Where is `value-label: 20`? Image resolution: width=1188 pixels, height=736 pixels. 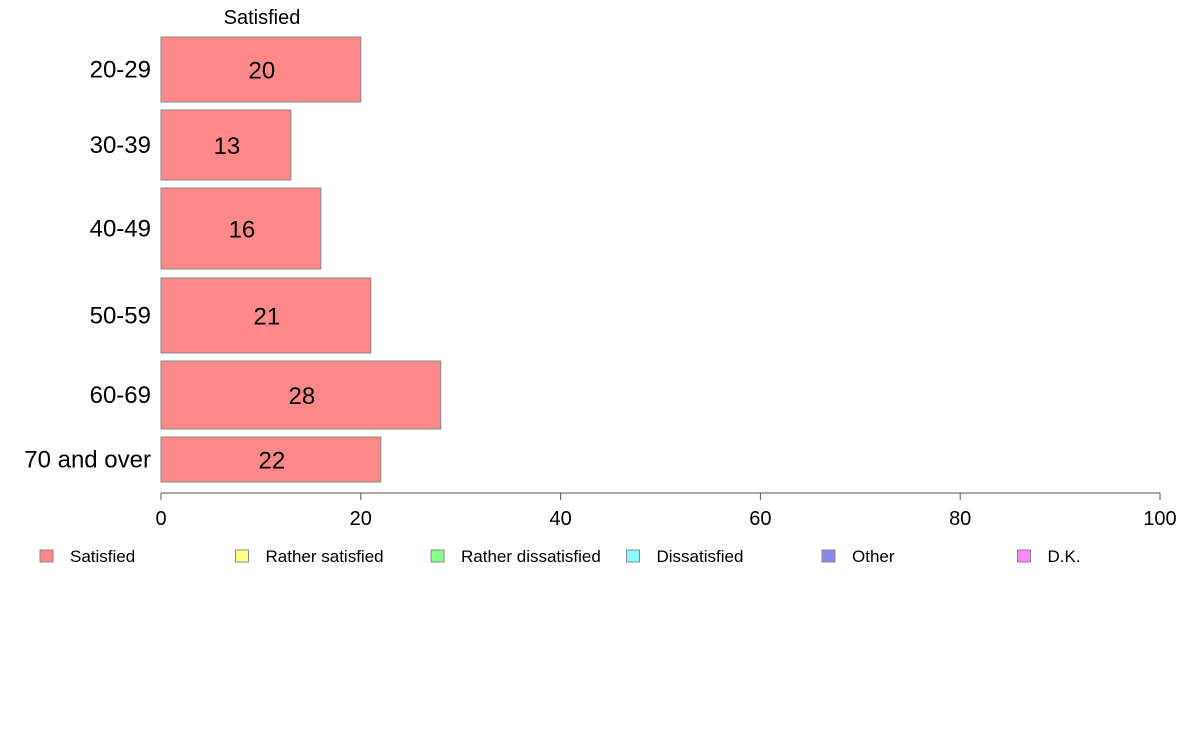
value-label: 20 is located at coordinates (262, 71).